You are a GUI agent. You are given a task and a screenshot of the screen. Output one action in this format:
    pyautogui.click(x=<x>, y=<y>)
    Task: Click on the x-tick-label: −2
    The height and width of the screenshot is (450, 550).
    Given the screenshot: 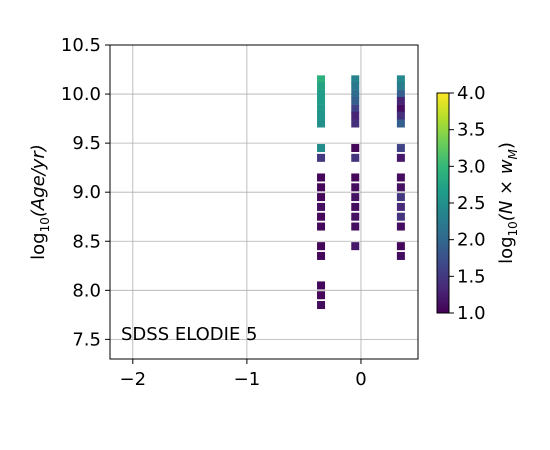 What is the action you would take?
    pyautogui.click(x=133, y=379)
    